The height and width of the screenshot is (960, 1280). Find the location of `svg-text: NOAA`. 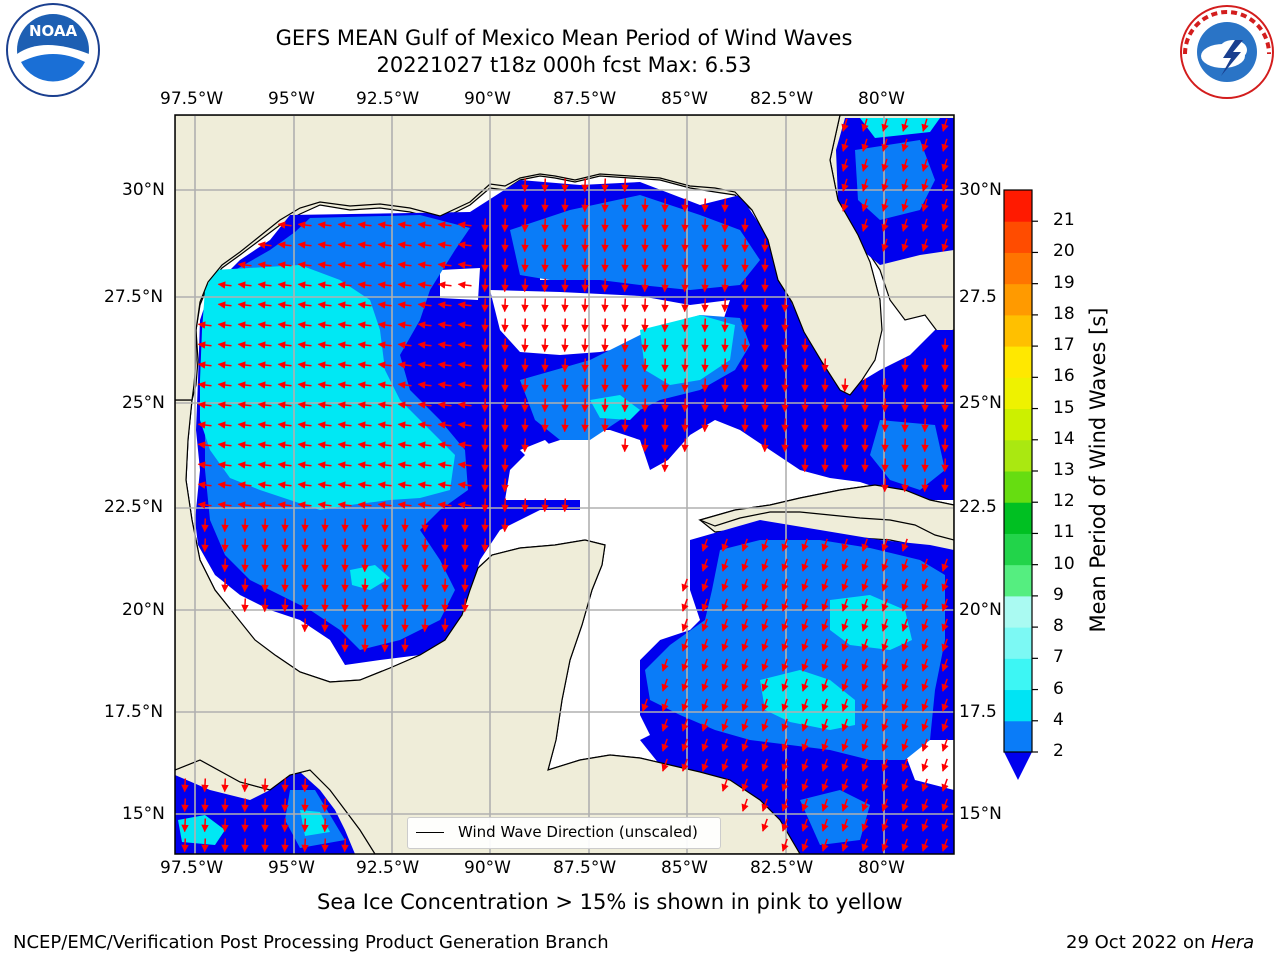

svg-text: NOAA is located at coordinates (53, 31).